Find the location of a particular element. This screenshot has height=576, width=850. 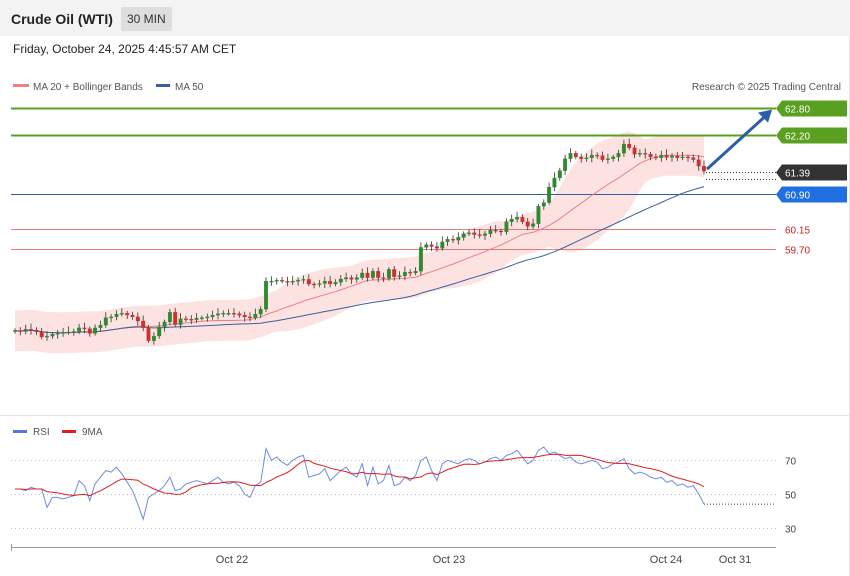

level-labels: 62.80 62.20 61.39 60.90 60.15 59.70 is located at coordinates (811, 178).